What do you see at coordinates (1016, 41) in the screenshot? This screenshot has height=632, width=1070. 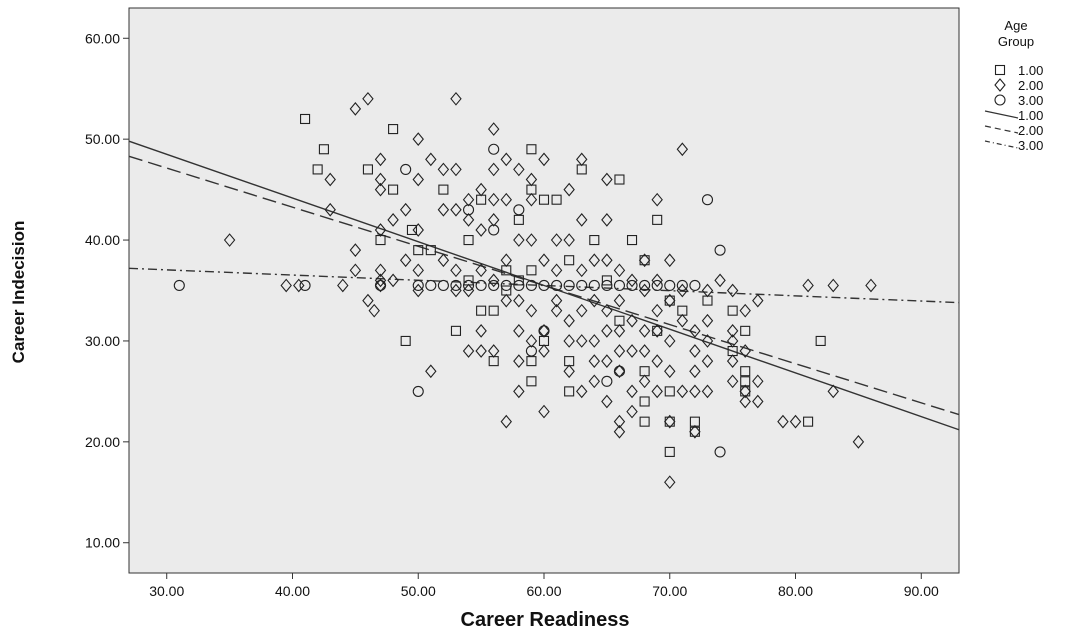 I see `legend-title: Group` at bounding box center [1016, 41].